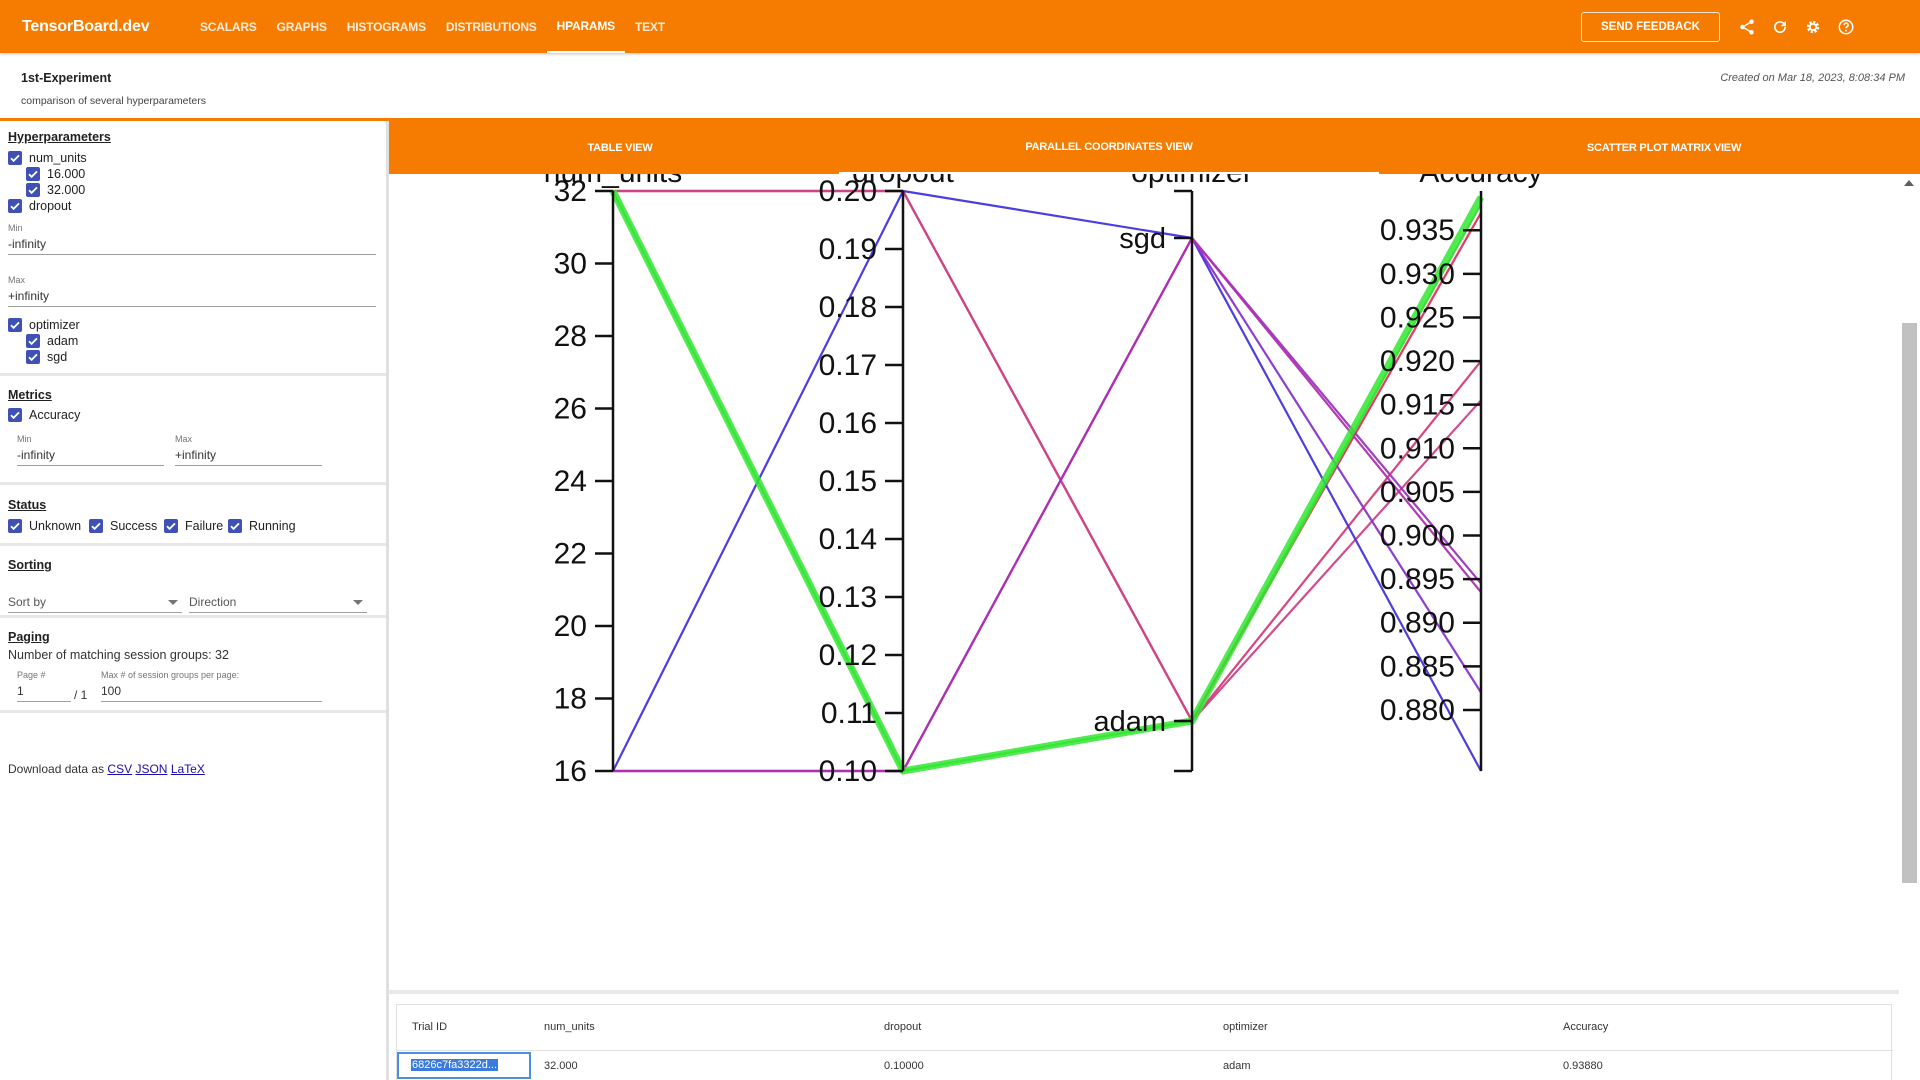  I want to click on tick-label: adam, so click(1129, 722).